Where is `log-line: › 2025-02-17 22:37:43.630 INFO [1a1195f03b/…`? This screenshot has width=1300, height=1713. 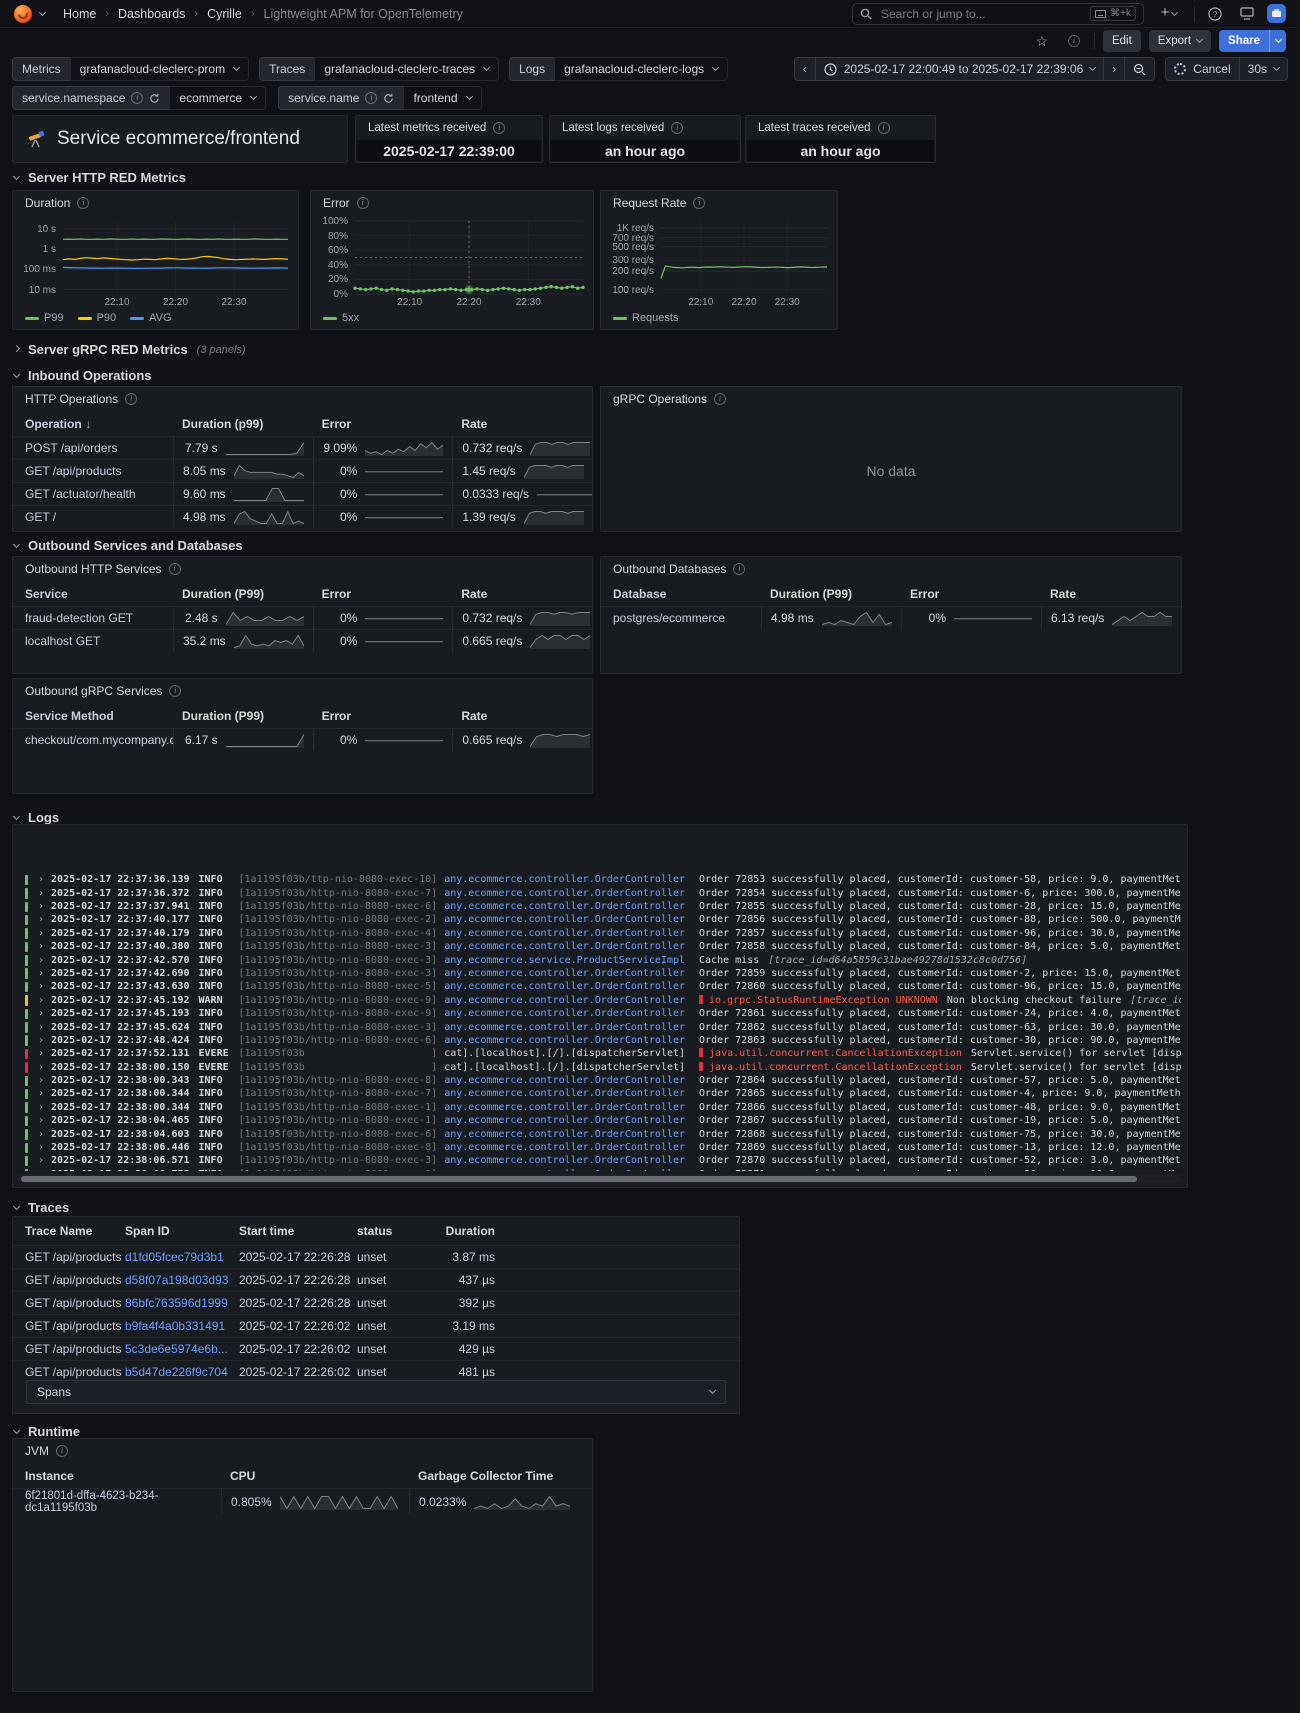 log-line: › 2025-02-17 22:37:43.630 INFO [1a1195f03b/… is located at coordinates (601, 986).